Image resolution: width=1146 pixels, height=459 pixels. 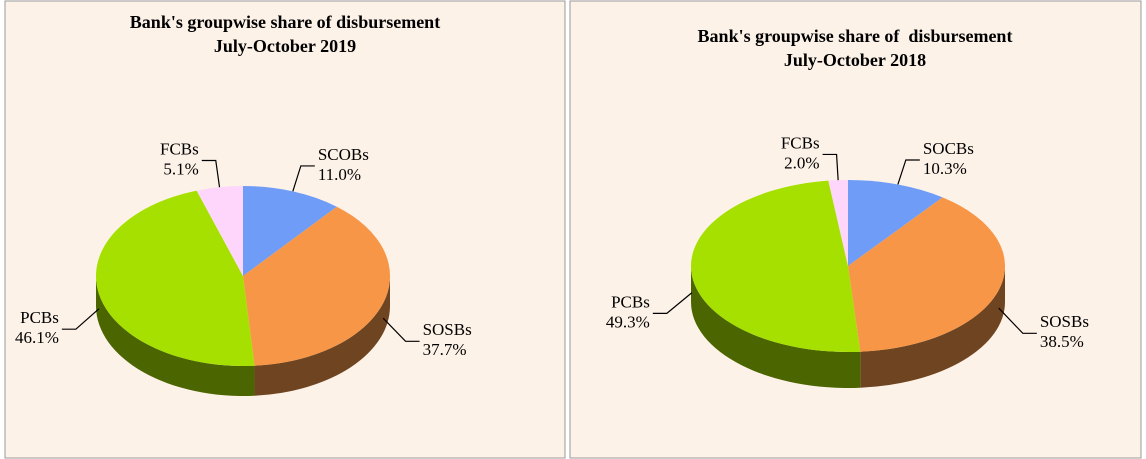 What do you see at coordinates (855, 60) in the screenshot?
I see `chart-subtitle: July-October 2018` at bounding box center [855, 60].